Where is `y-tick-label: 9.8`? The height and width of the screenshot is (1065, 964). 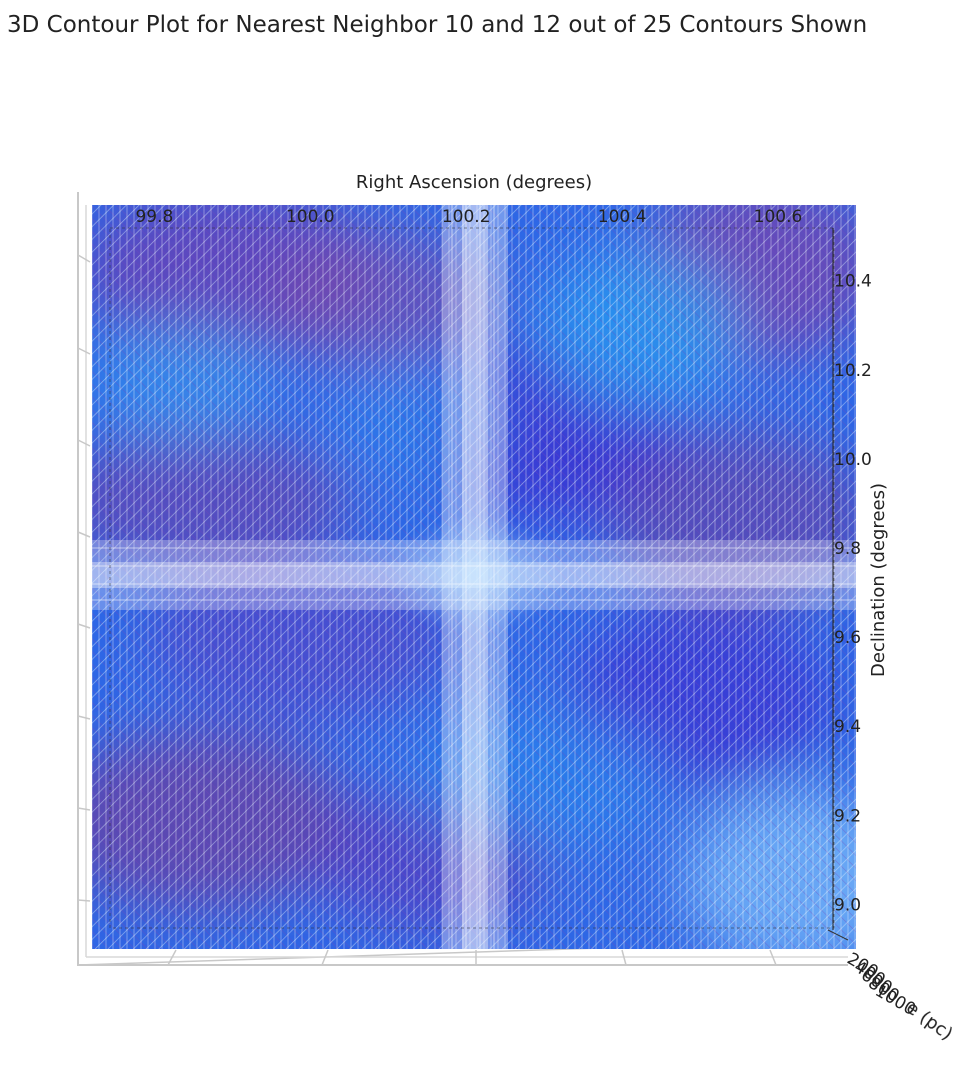 y-tick-label: 9.8 is located at coordinates (847, 549).